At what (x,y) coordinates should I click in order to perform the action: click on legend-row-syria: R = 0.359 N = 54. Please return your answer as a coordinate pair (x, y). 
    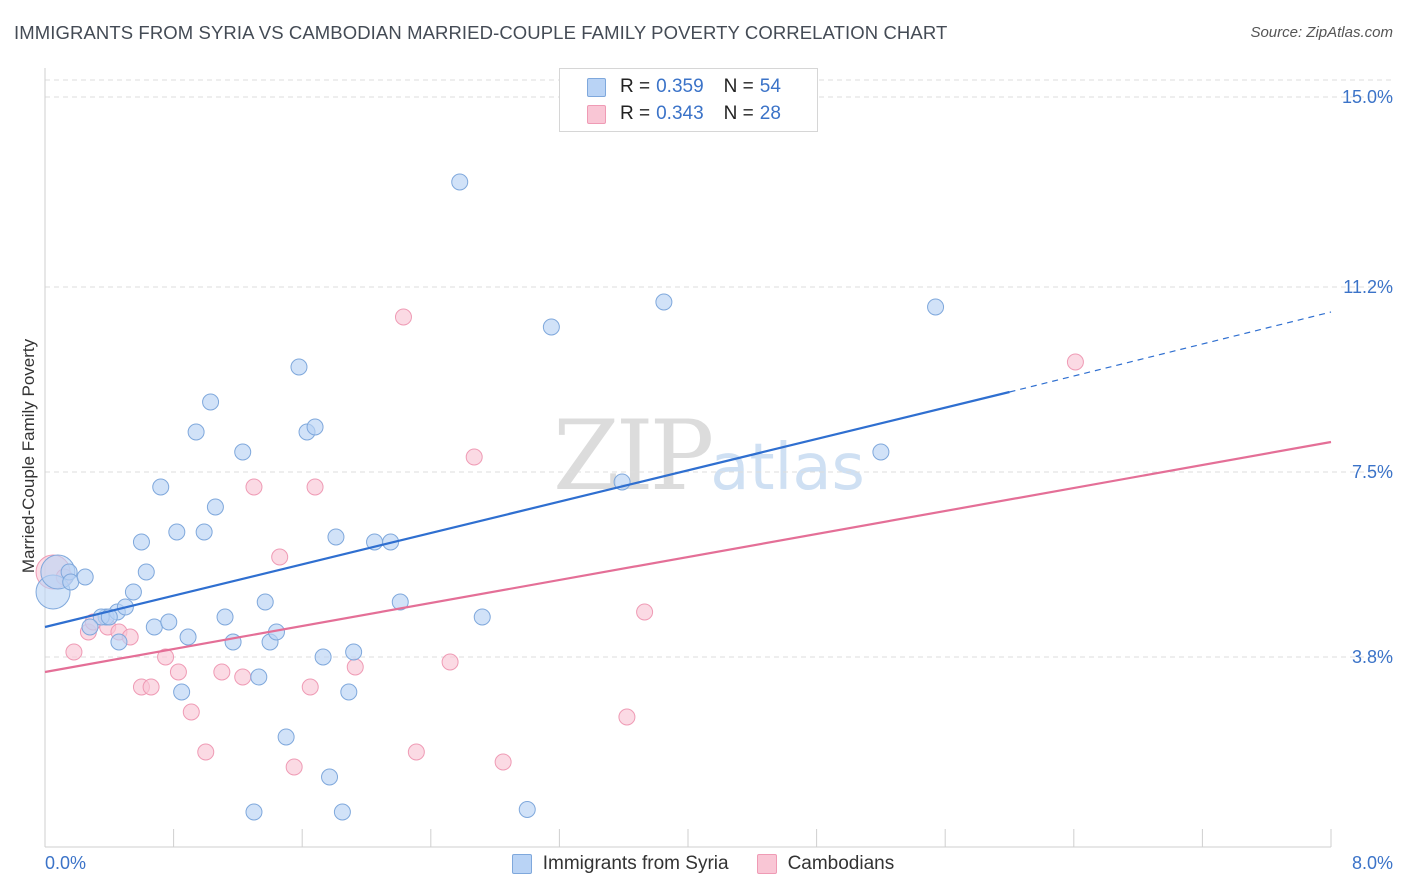
    Looking at the image, I should click on (684, 87).